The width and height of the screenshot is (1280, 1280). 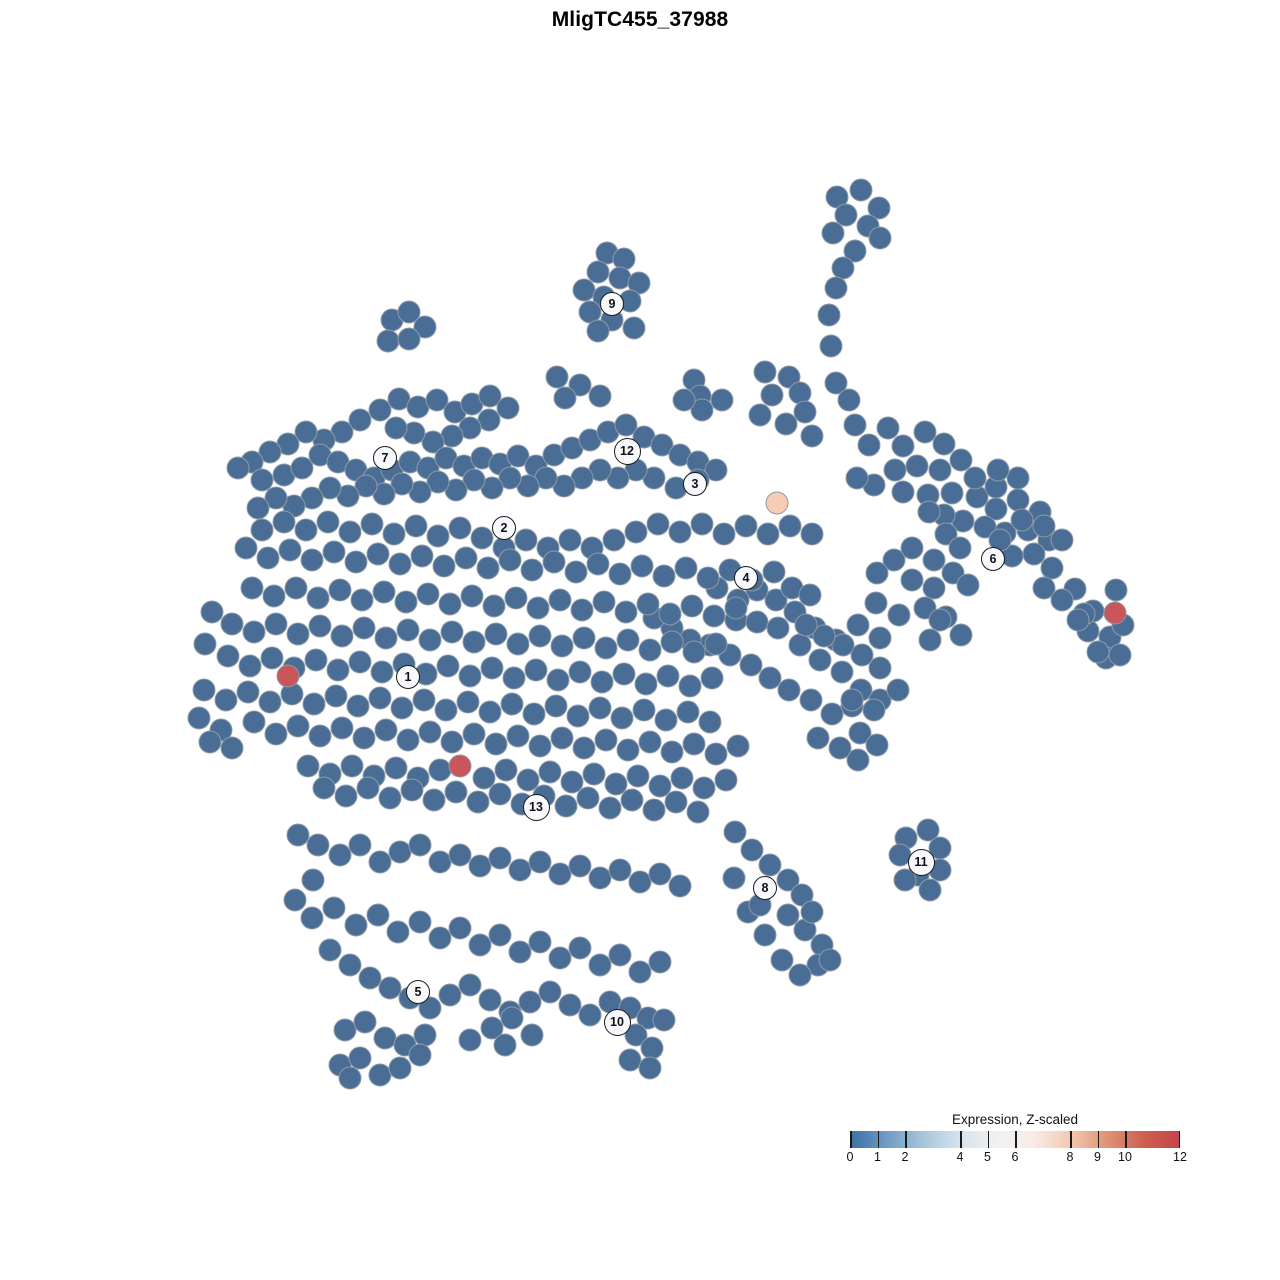 I want to click on cluster-label-3: 3, so click(x=695, y=484).